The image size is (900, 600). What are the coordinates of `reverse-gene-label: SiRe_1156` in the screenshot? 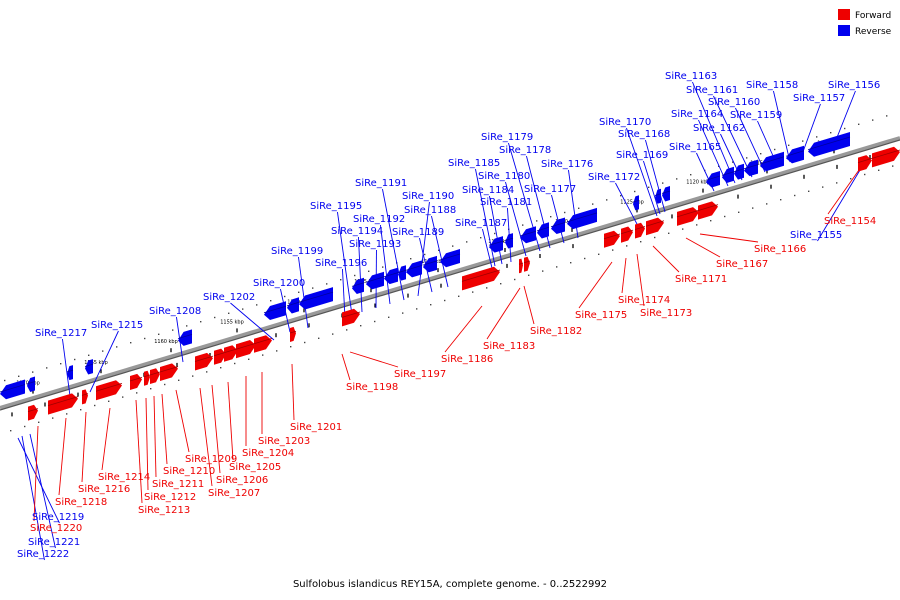 It's located at (854, 85).